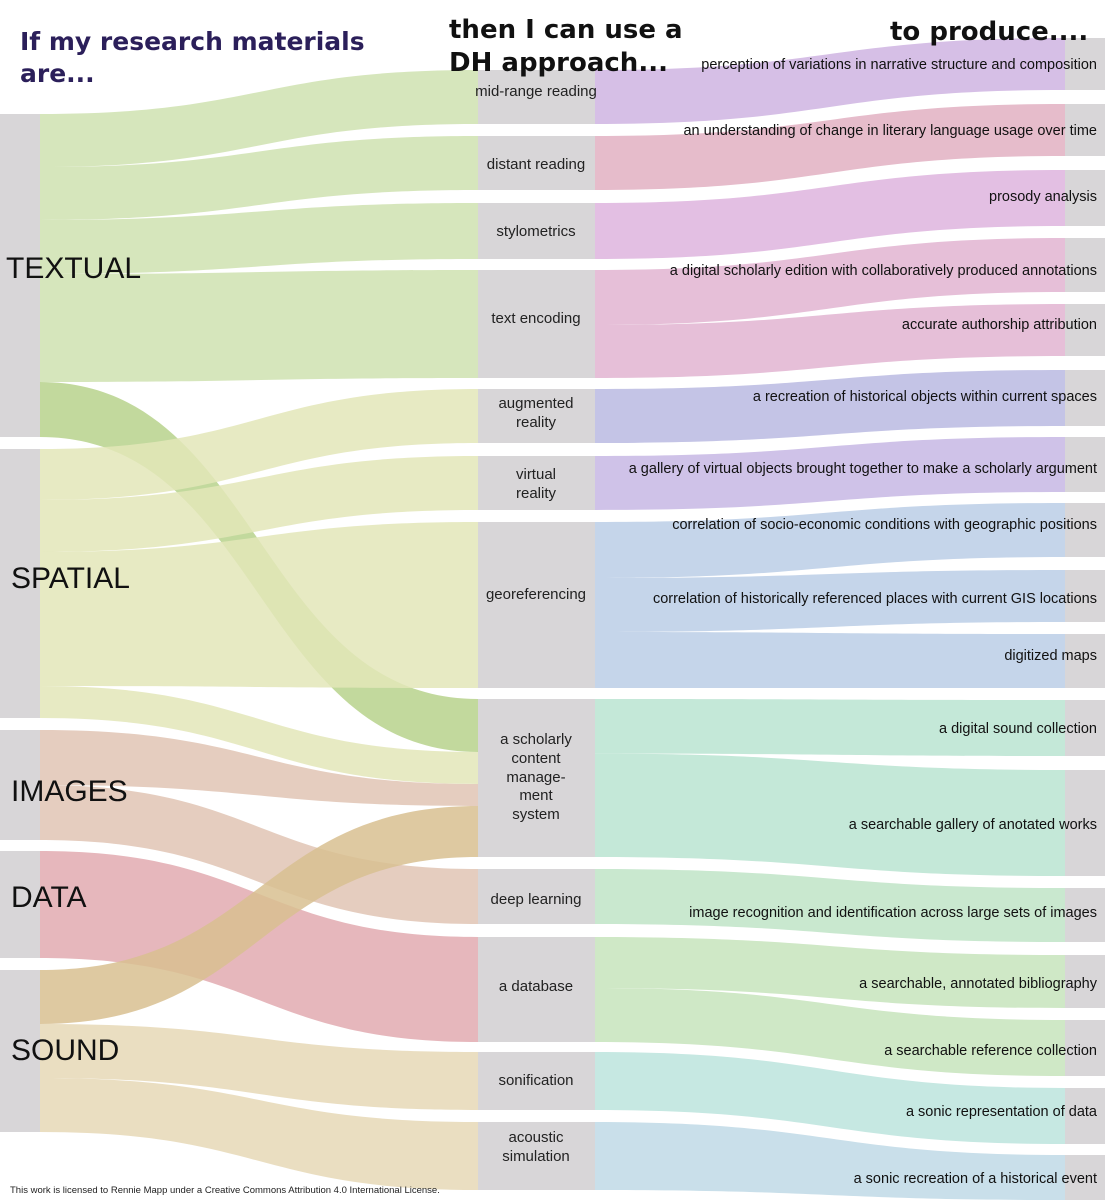 This screenshot has width=1105, height=1200. Describe the element at coordinates (1085, 596) in the screenshot. I see `output-node-o9` at that location.